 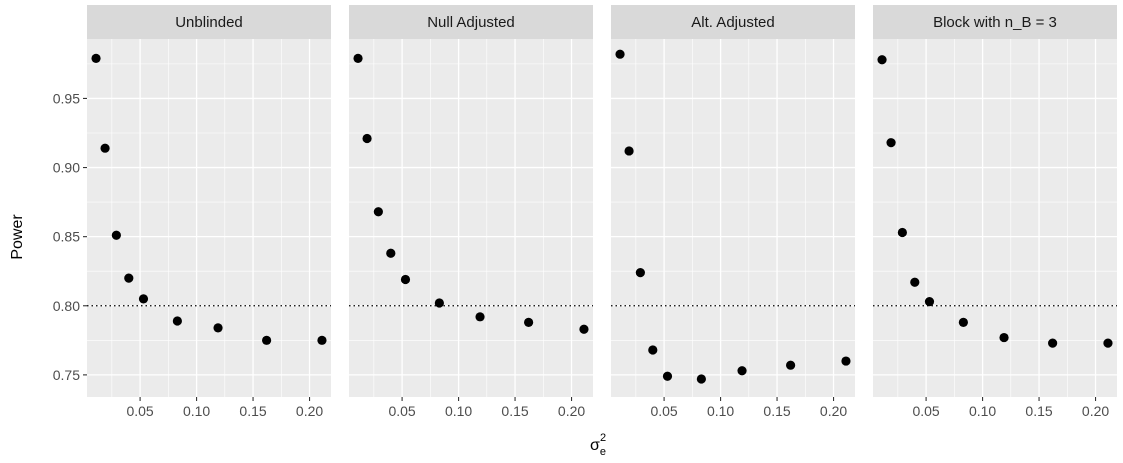 I want to click on x-axis-panel-3: 0.05 0.10 0.15 0.20, so click(x=748, y=408).